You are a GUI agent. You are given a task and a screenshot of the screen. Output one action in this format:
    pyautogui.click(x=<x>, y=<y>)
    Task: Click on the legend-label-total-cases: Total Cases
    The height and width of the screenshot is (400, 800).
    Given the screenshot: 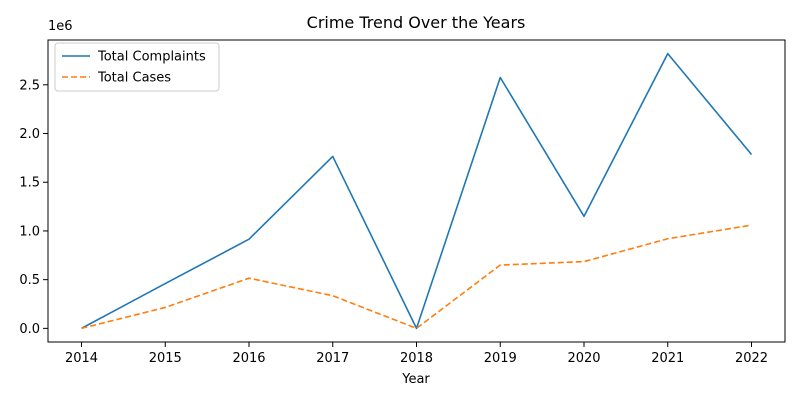 What is the action you would take?
    pyautogui.click(x=134, y=78)
    